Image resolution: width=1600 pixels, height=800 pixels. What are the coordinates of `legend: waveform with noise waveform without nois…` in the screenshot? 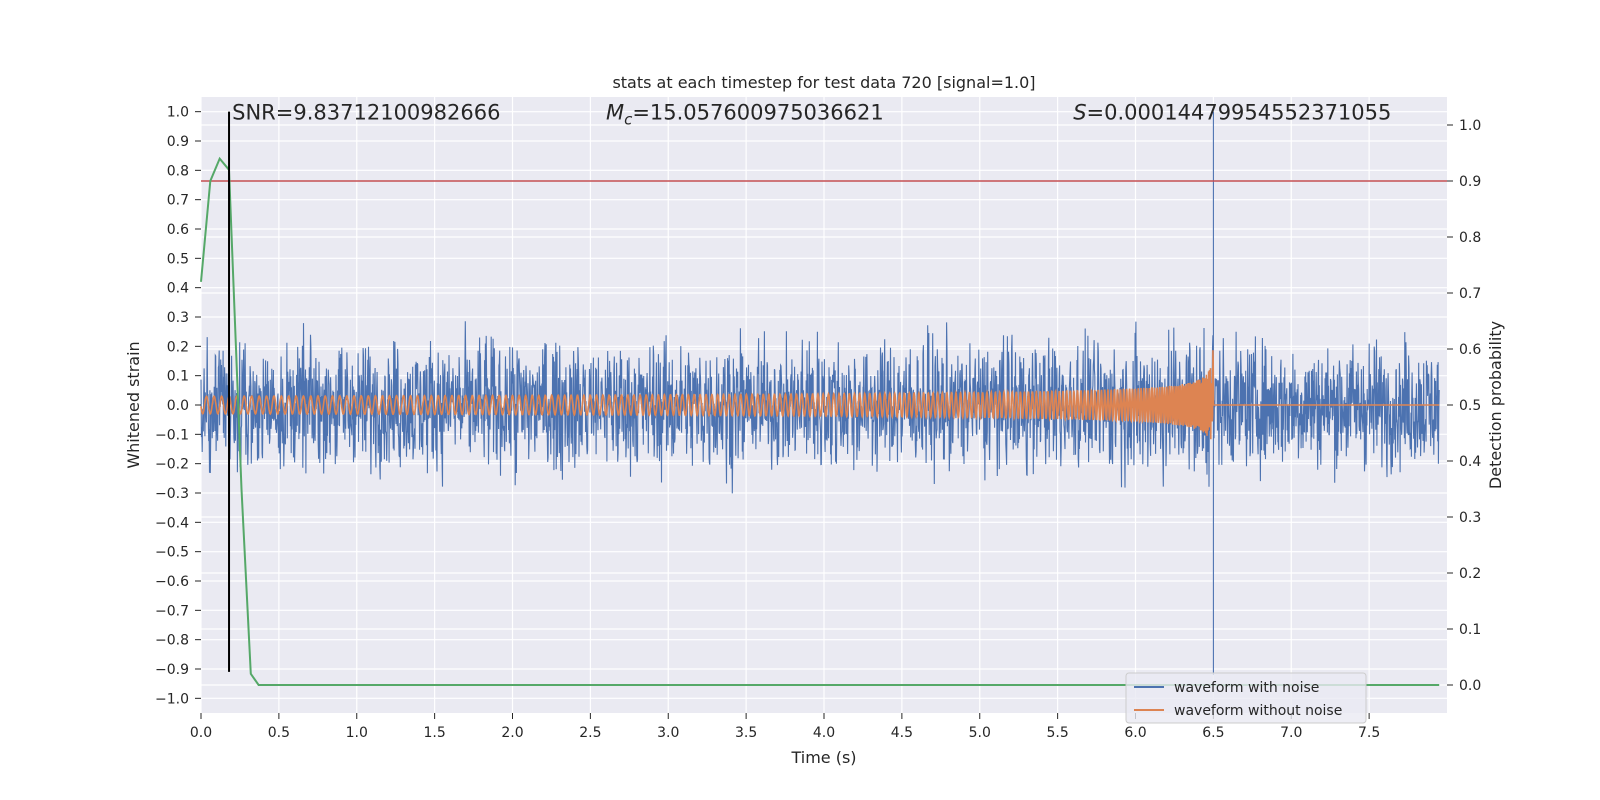 It's located at (1246, 698).